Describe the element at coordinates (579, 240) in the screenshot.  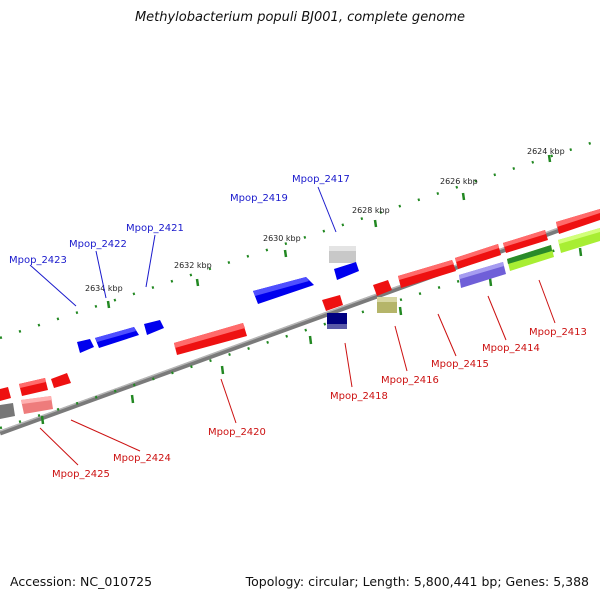
I see `gene-feature-lime` at that location.